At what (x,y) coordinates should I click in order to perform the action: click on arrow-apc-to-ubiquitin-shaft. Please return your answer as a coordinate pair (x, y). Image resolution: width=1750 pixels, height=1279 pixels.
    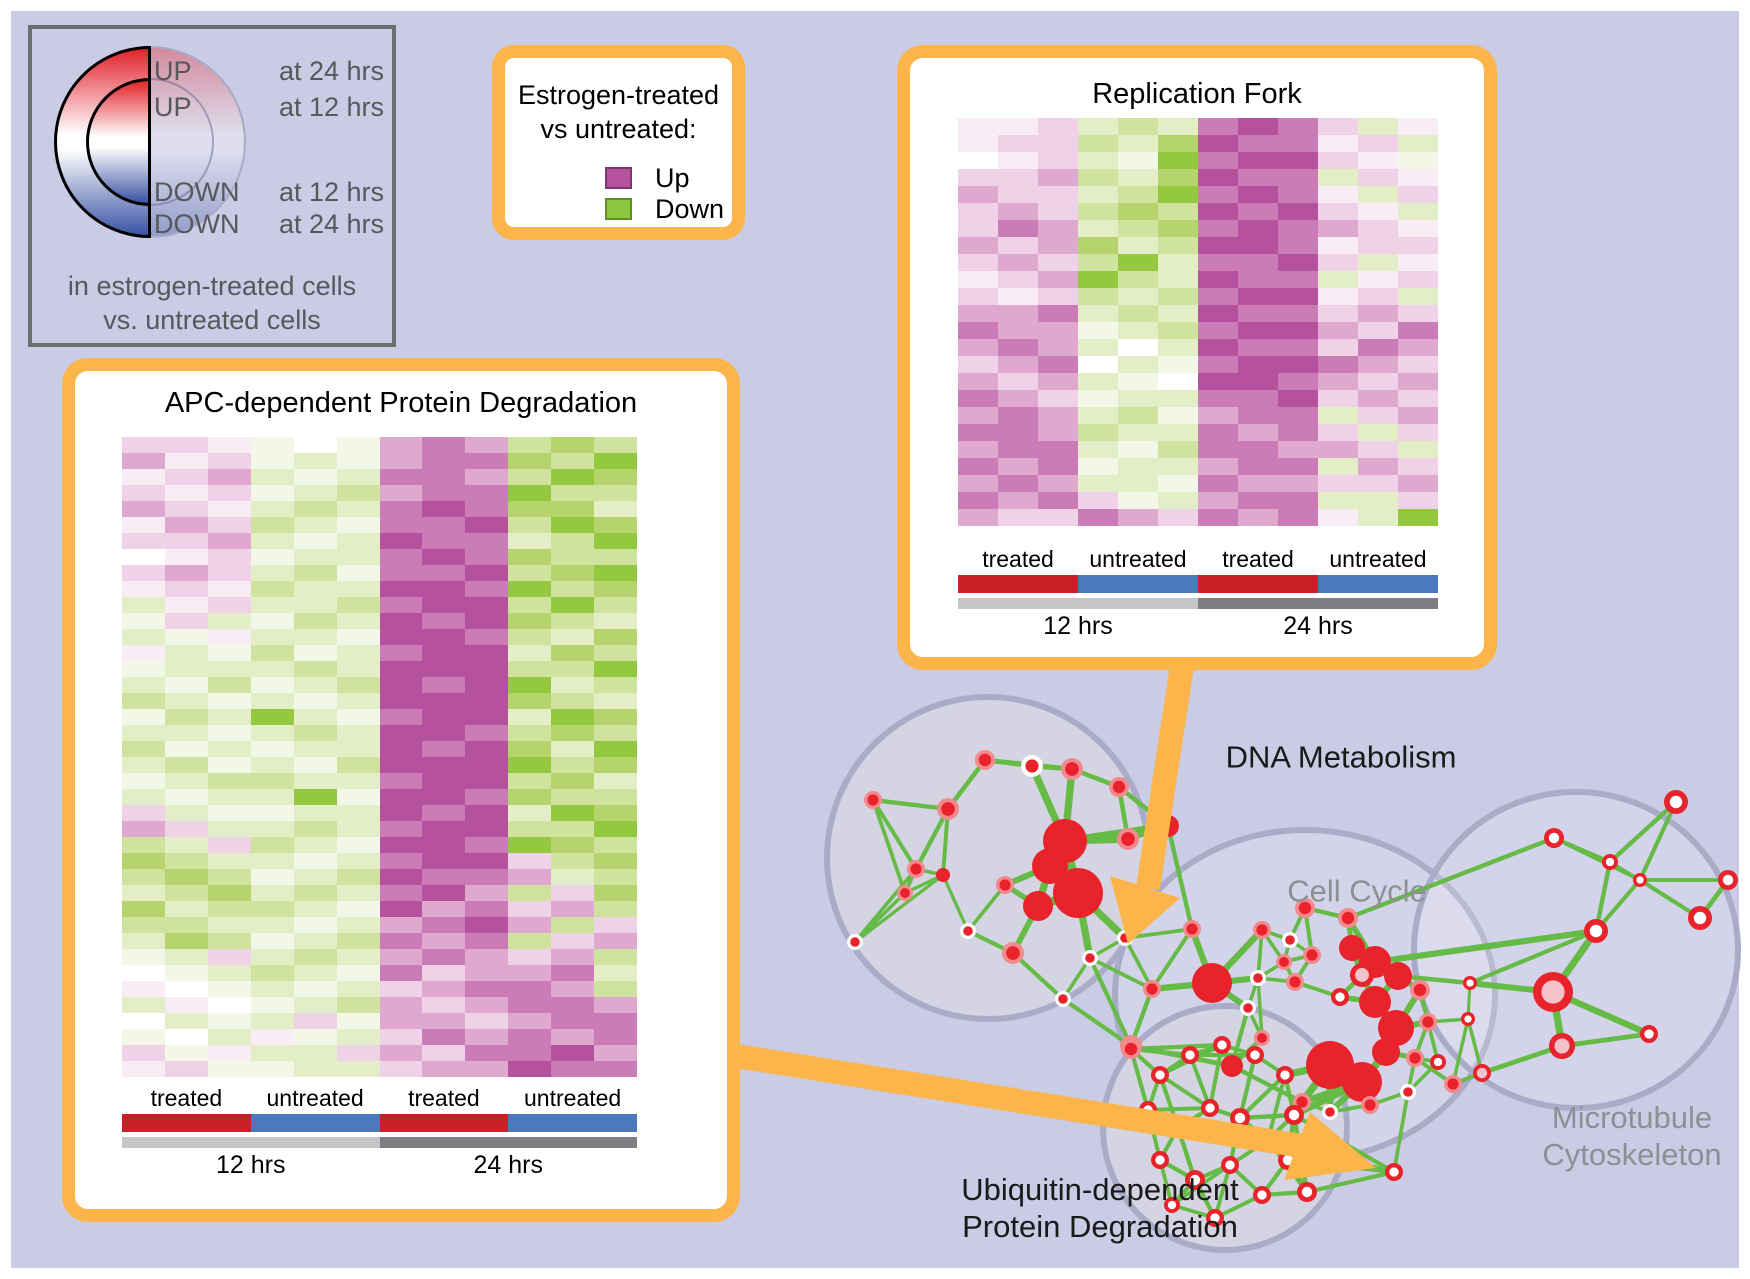
    Looking at the image, I should click on (1019, 1101).